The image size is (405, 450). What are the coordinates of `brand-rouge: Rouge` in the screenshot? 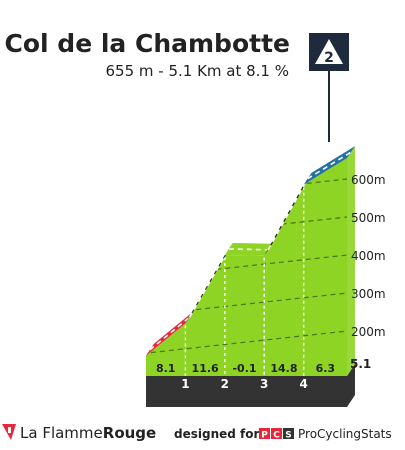 It's located at (129, 433).